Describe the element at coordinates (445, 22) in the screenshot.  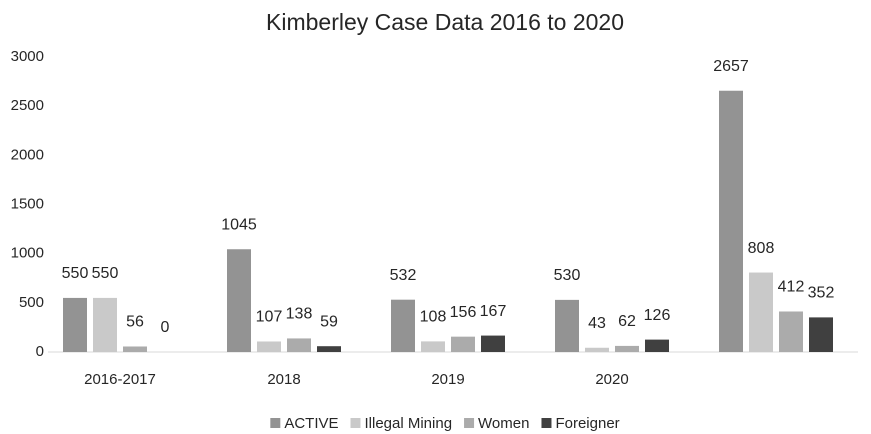
I see `chart-title: Kimberley Case Data 2016 to 2020` at that location.